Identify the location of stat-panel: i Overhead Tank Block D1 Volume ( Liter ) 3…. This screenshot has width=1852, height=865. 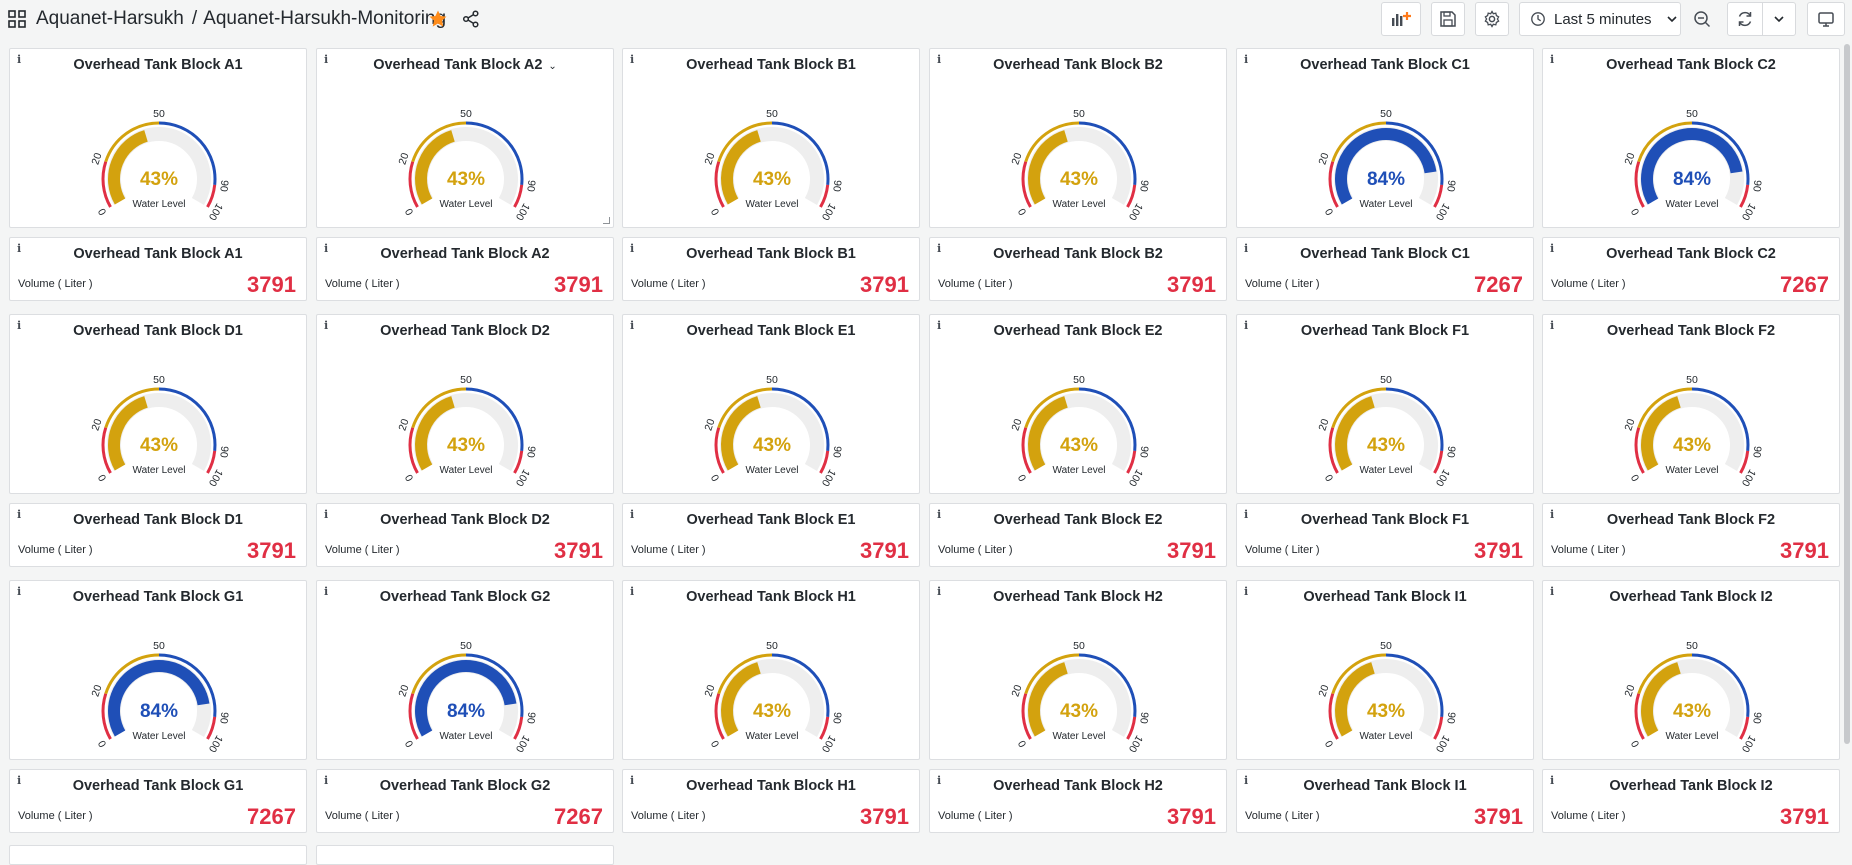
(158, 535).